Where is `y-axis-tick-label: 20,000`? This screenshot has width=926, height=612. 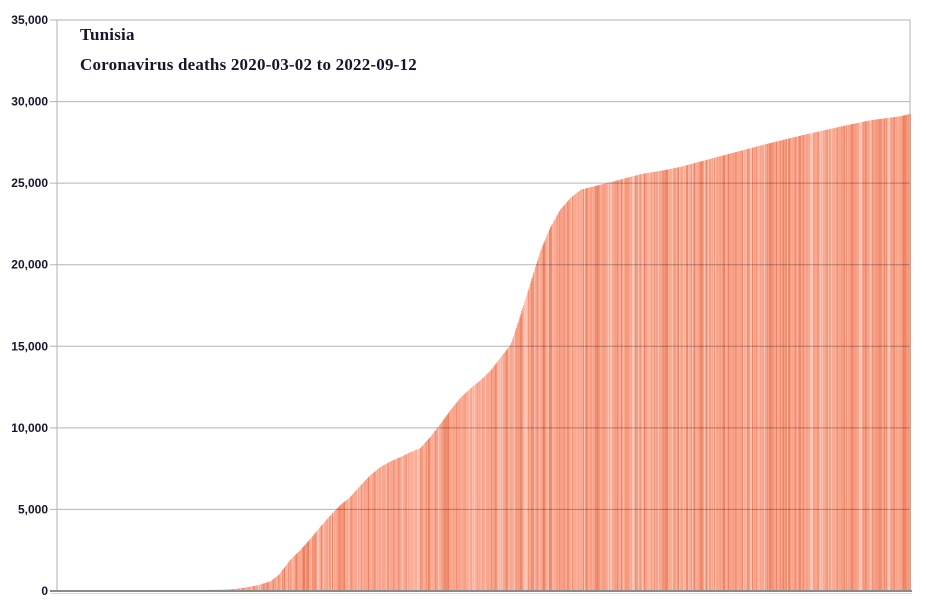 y-axis-tick-label: 20,000 is located at coordinates (29, 265).